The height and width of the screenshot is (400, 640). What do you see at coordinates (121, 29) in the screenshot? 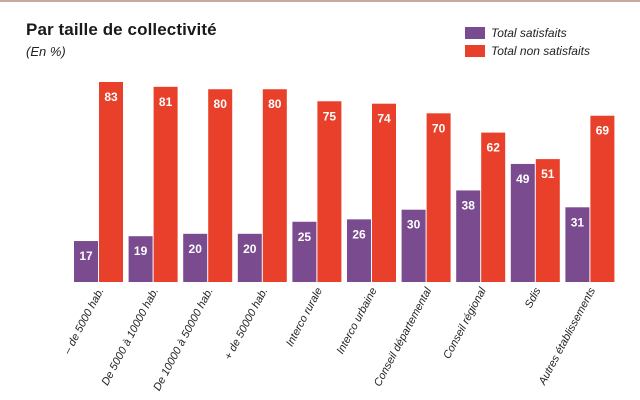
I see `chart-title: Par taille de collectivité` at bounding box center [121, 29].